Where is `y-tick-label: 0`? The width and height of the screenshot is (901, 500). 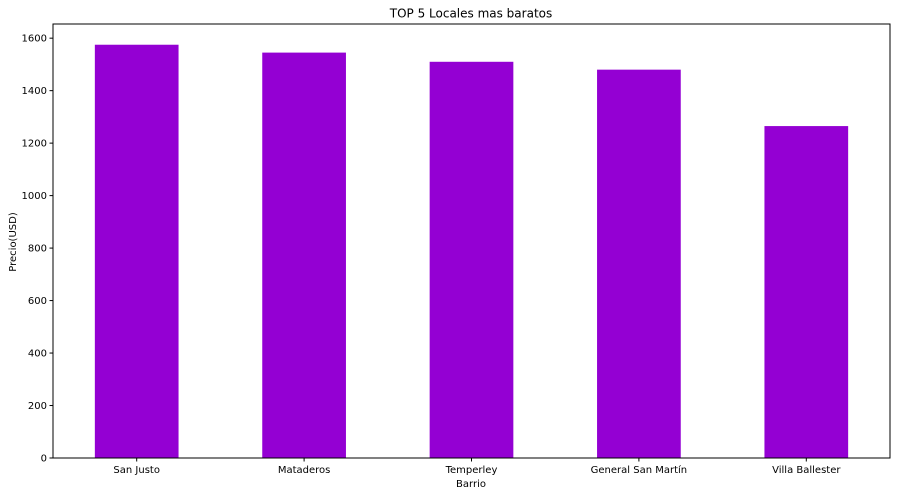 y-tick-label: 0 is located at coordinates (44, 459).